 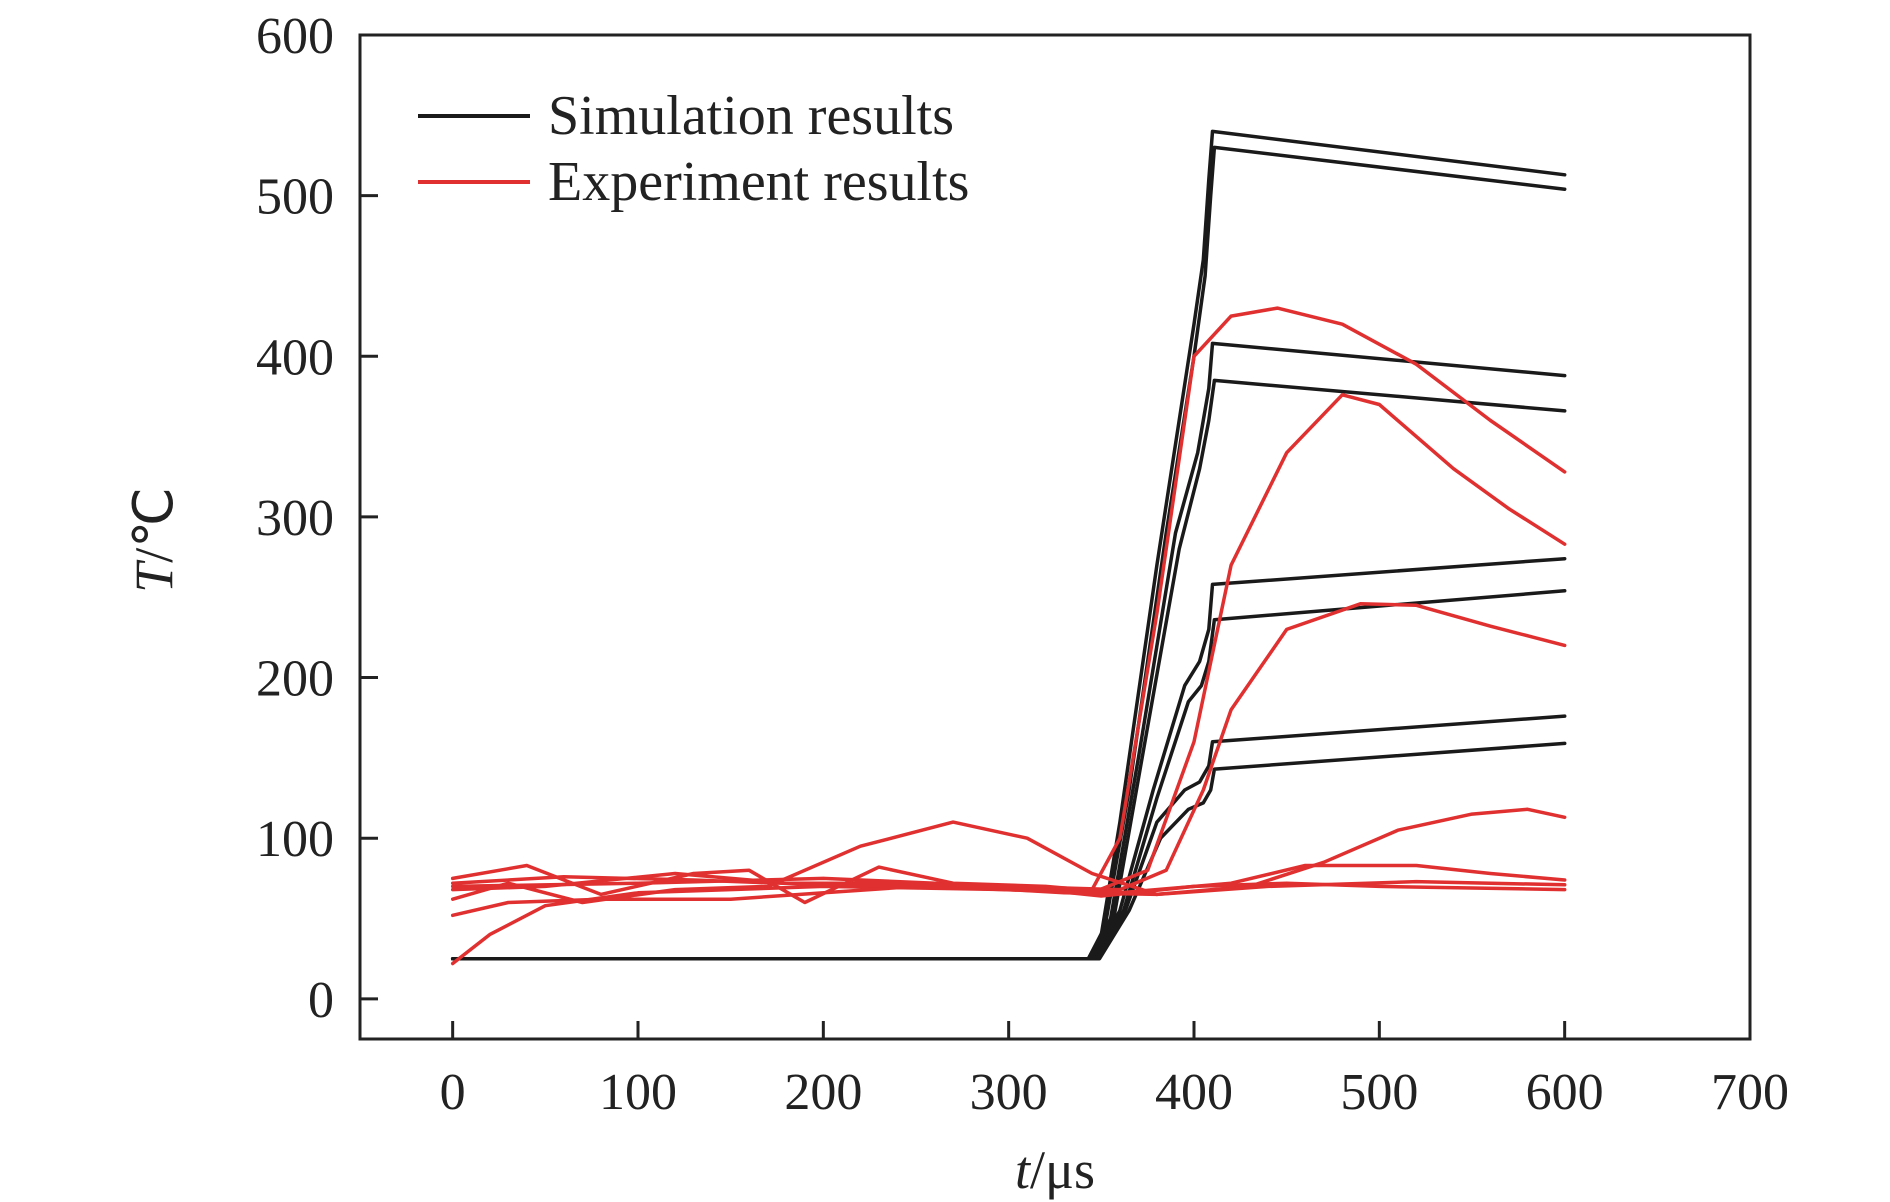 I want to click on x-axis-label-var: t, so click(x=1023, y=1170).